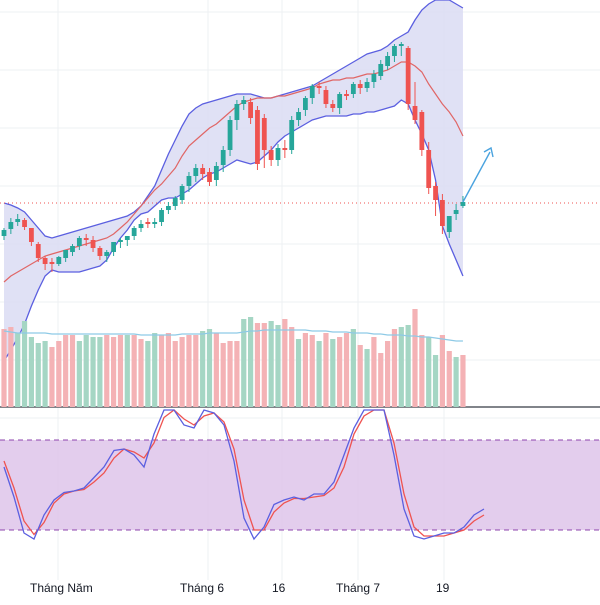 The image size is (600, 605). I want to click on volume-pane, so click(233, 358).